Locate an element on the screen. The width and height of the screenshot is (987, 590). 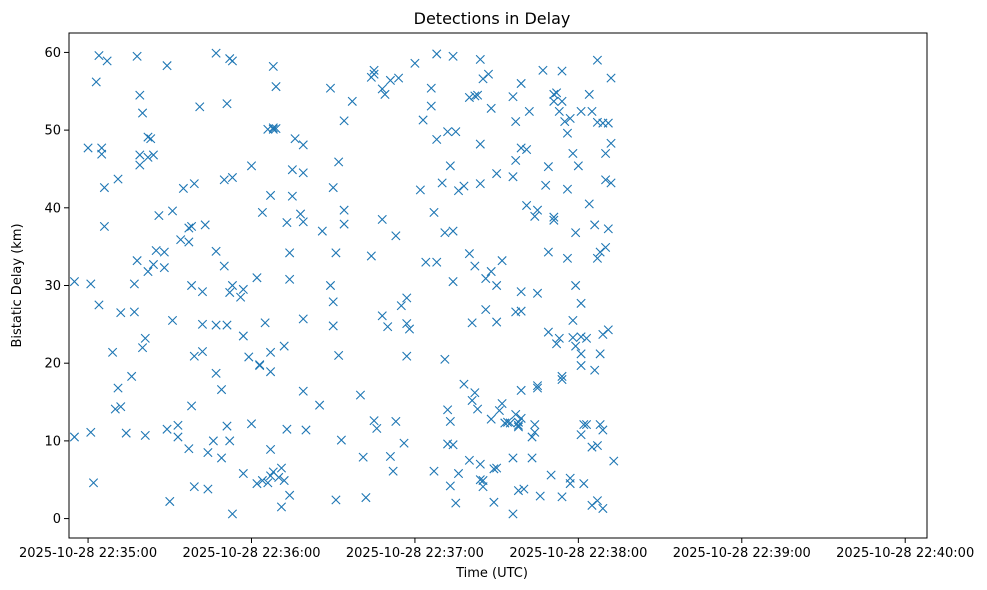
y-tick-label: 30 is located at coordinates (52, 286).